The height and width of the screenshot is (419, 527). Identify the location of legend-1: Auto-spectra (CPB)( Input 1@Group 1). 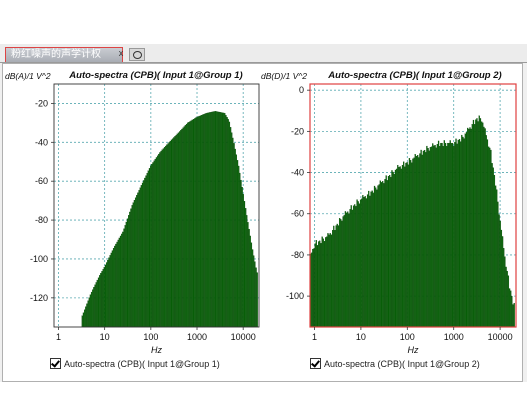
(135, 363).